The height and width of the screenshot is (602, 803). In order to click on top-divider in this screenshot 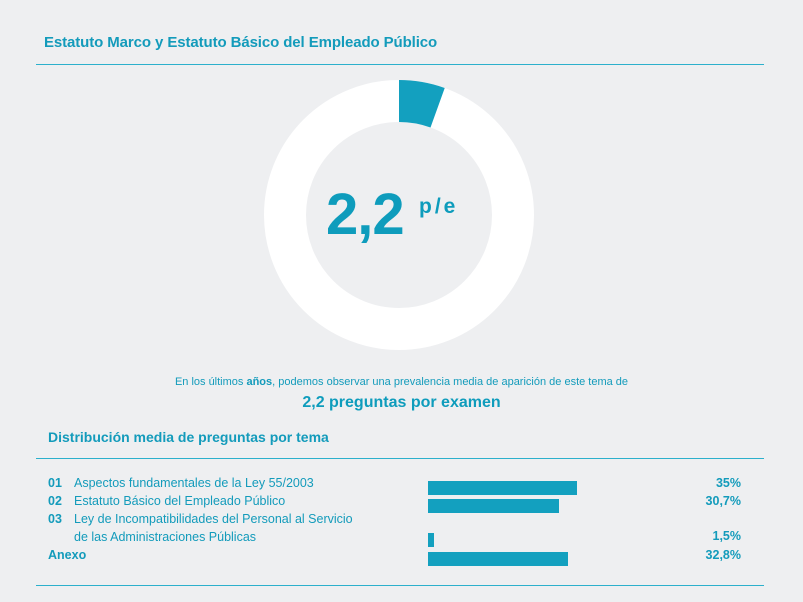, I will do `click(400, 64)`.